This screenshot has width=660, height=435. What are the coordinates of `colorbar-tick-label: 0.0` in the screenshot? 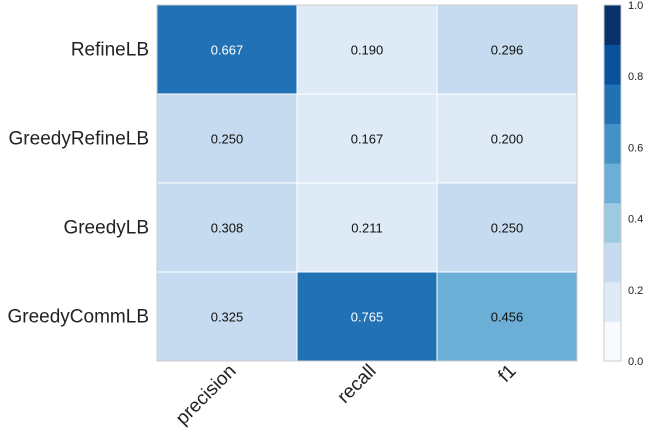 It's located at (635, 362).